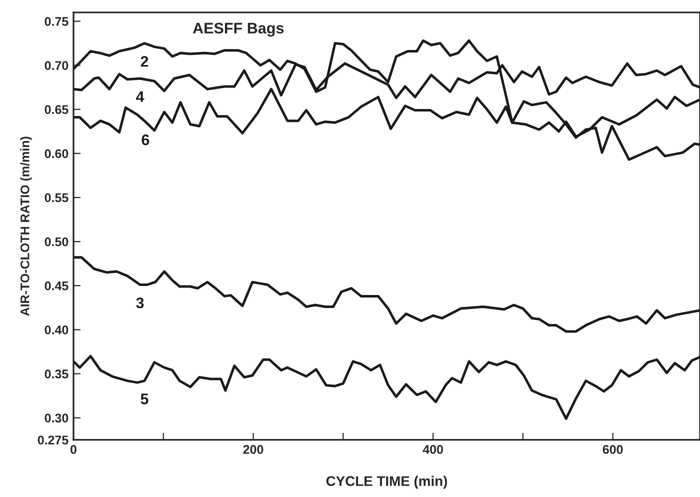 The width and height of the screenshot is (700, 497). I want to click on x-tick-label: 0, so click(73, 449).